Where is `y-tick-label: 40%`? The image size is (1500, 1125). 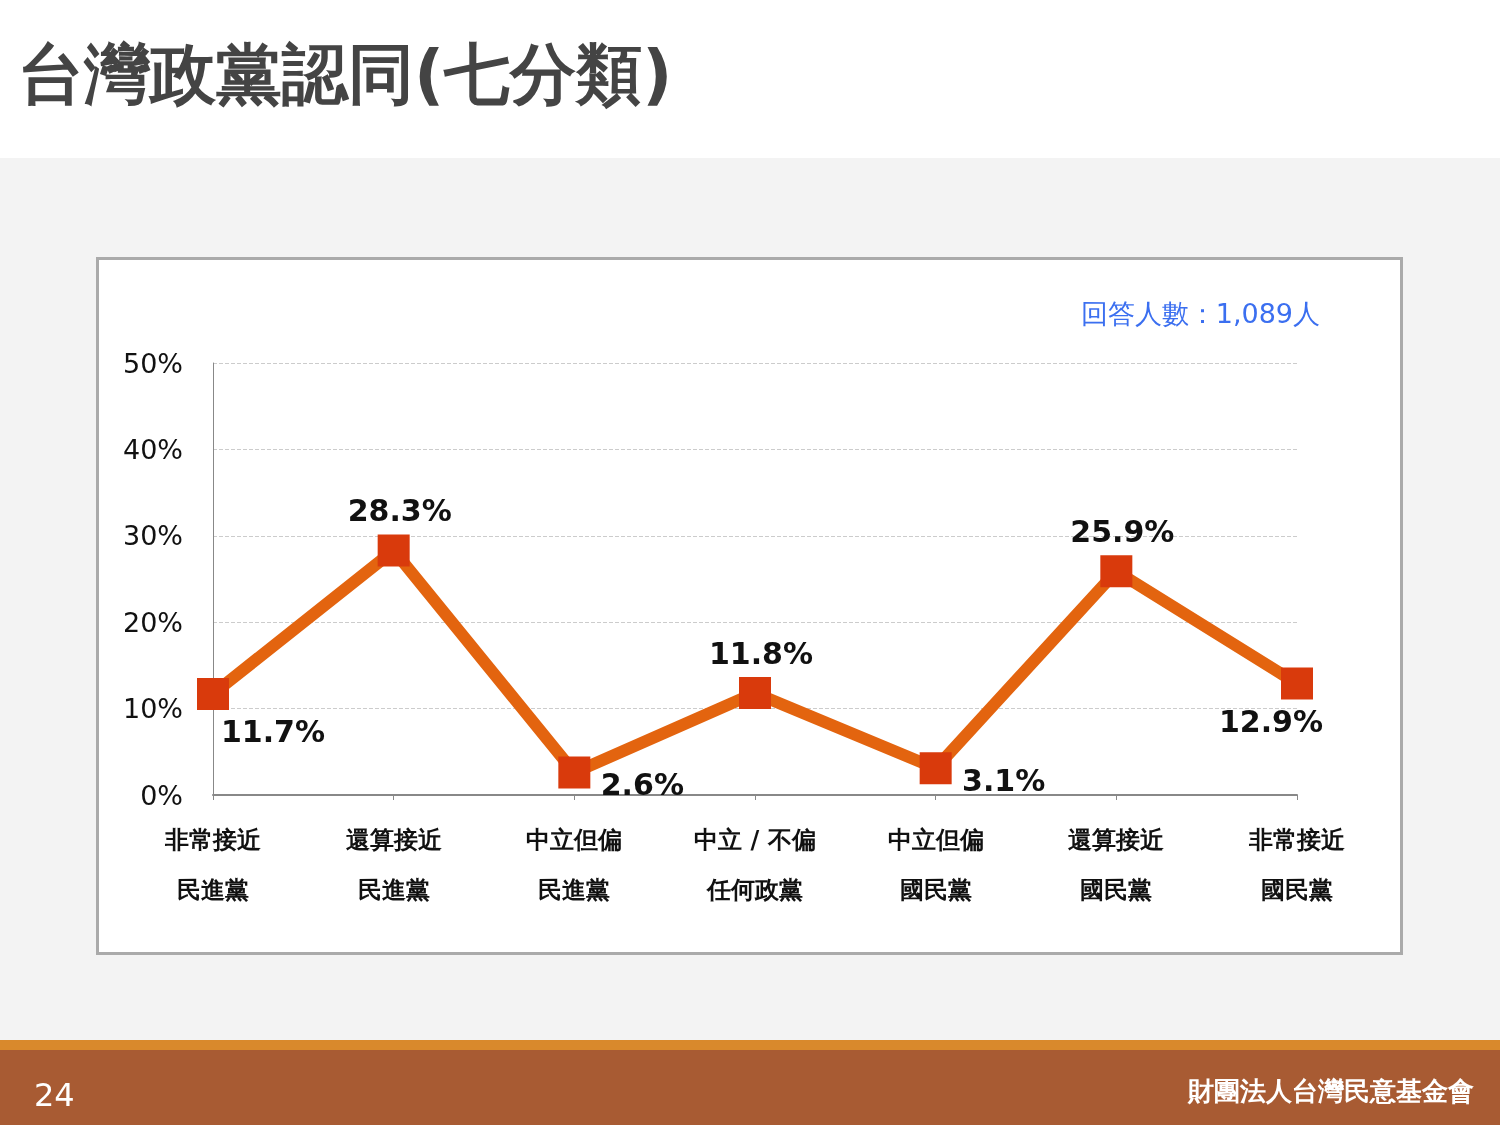
y-tick-label: 40% is located at coordinates (152, 449).